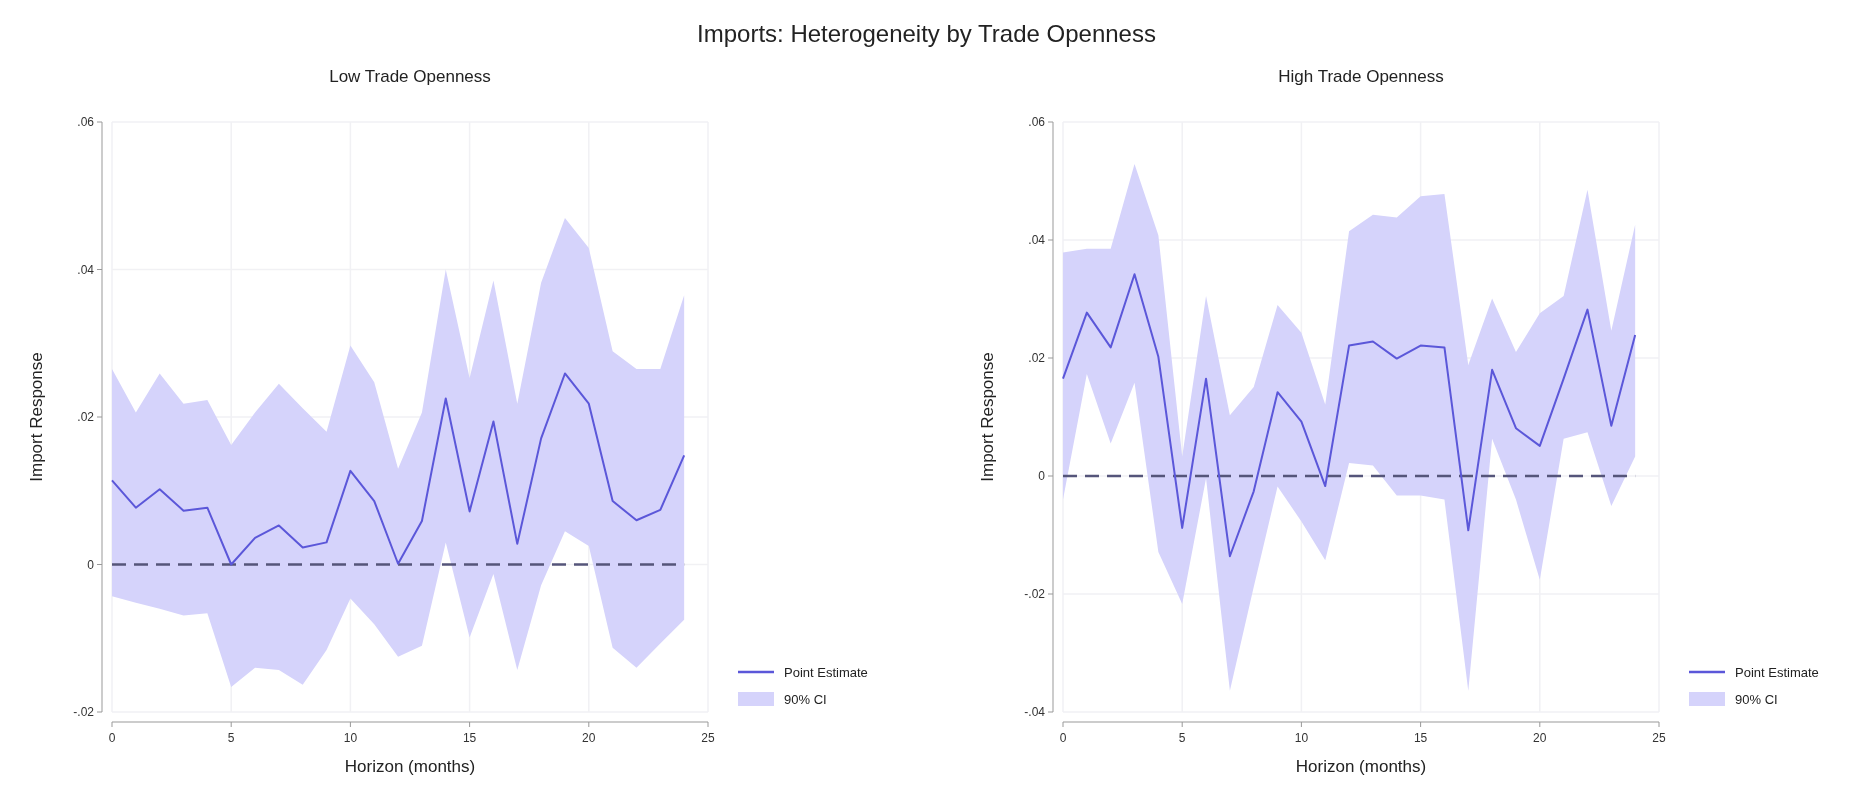  Describe the element at coordinates (926, 33) in the screenshot. I see `text: Imports: Heterogeneity by Trade Openness` at that location.